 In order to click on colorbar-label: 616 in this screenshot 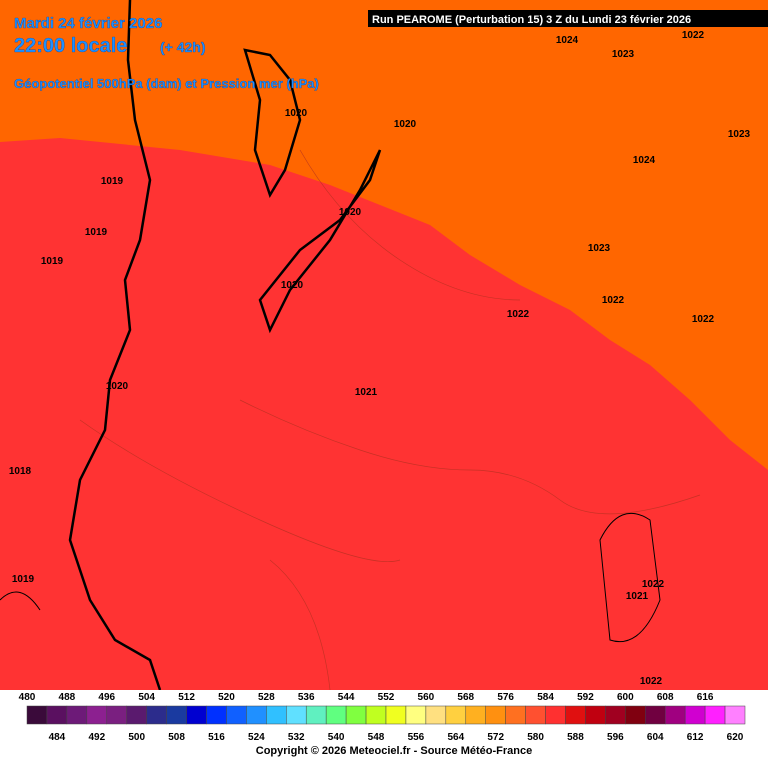, I will do `click(705, 697)`.